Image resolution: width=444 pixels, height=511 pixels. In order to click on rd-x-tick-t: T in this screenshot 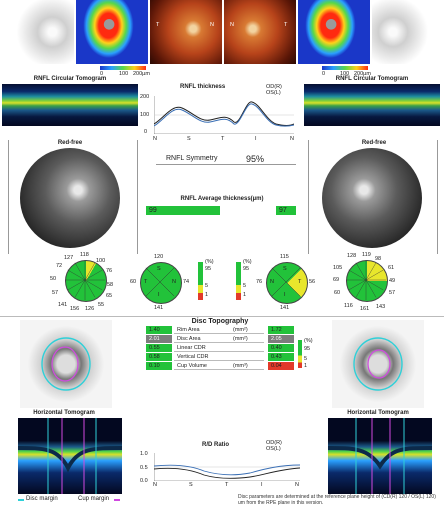, I will do `click(227, 485)`.